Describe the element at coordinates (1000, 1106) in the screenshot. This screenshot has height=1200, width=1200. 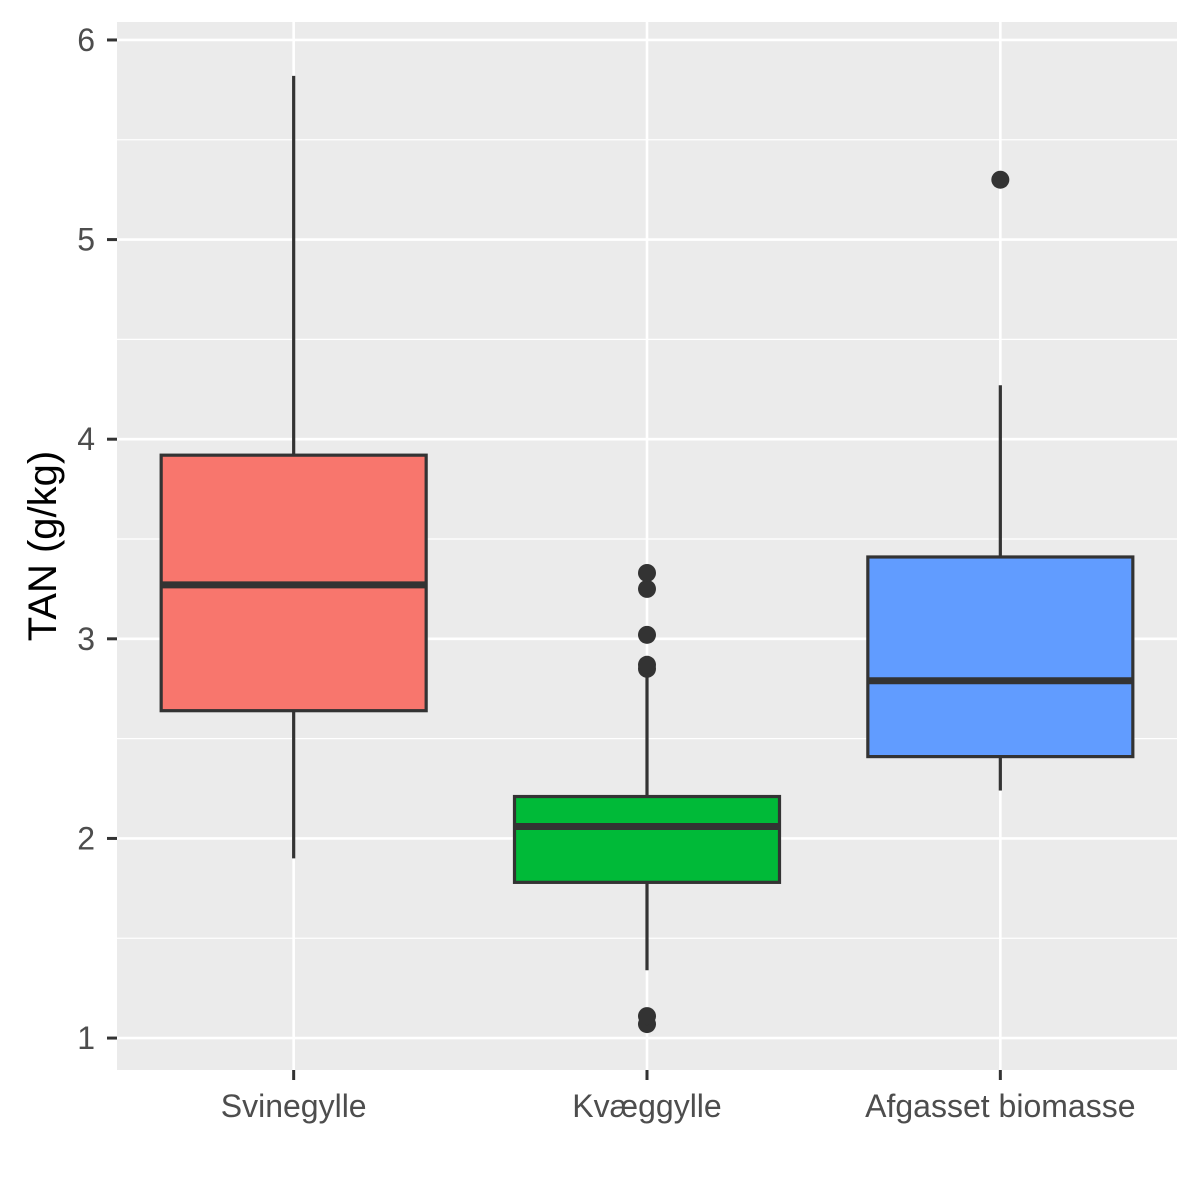
I see `x-tick-label: Afgasset biomasse` at that location.